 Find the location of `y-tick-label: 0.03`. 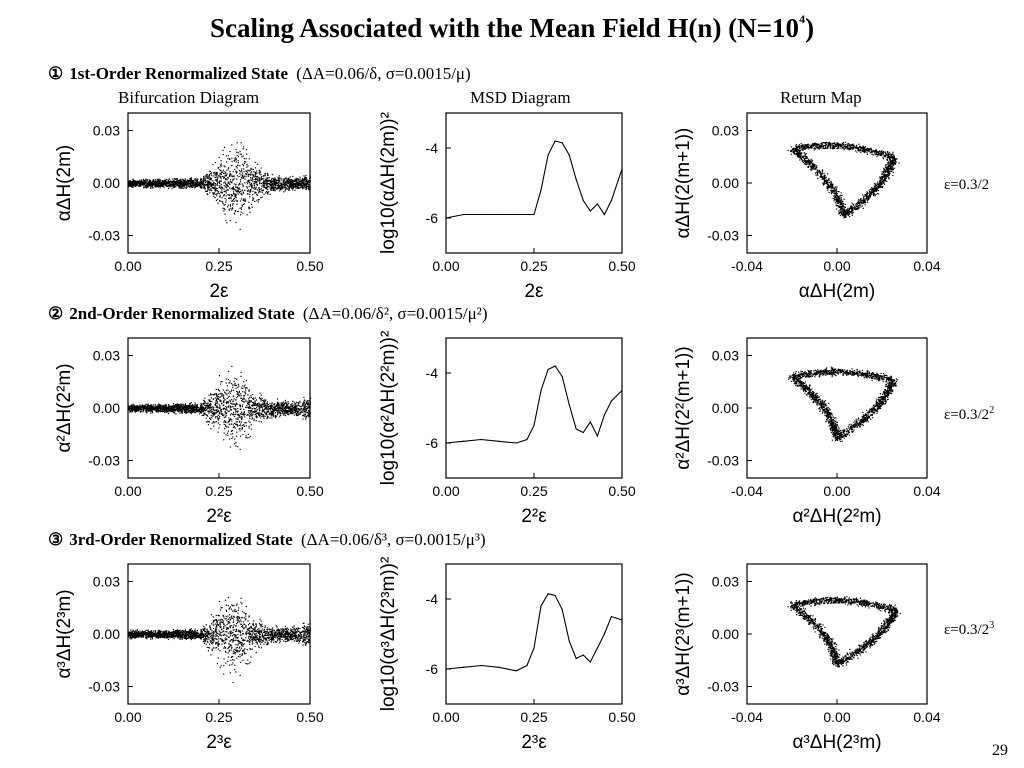

y-tick-label: 0.03 is located at coordinates (725, 131).